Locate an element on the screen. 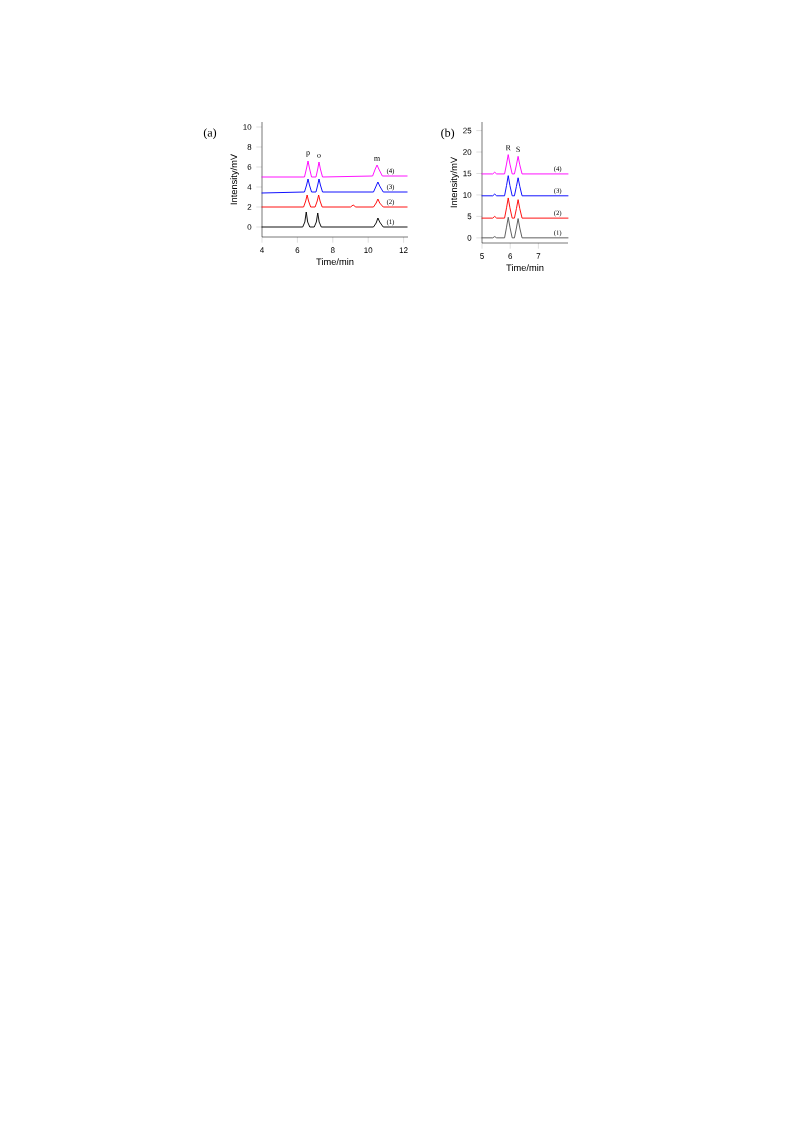 Image resolution: width=793 pixels, height=1121 pixels. text: (a) is located at coordinates (210, 134).